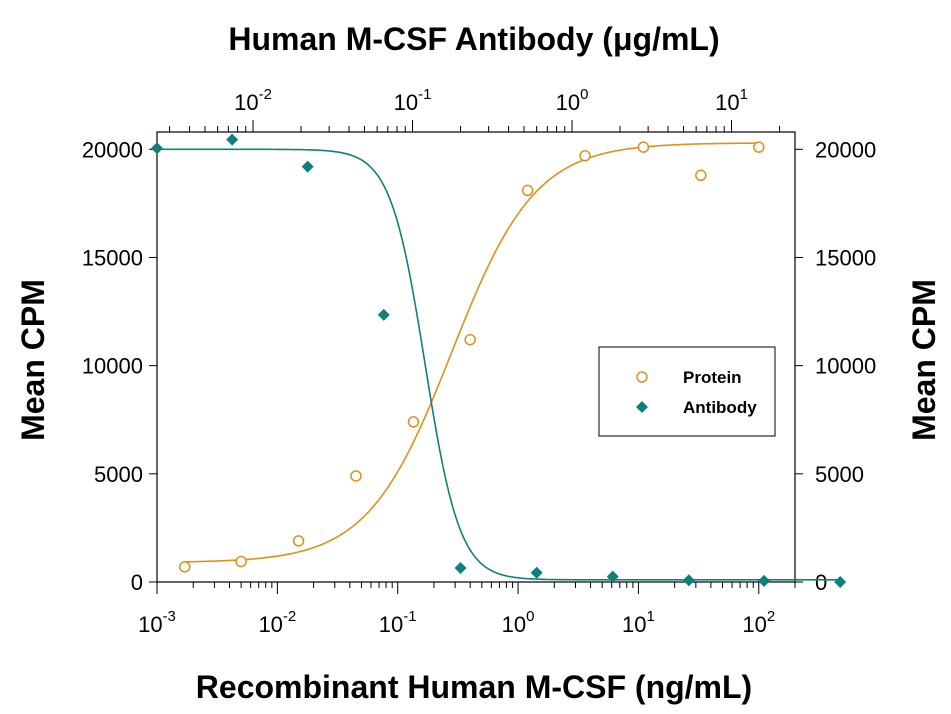  What do you see at coordinates (253, 100) in the screenshot?
I see `top-tick-label: 10⁻²` at bounding box center [253, 100].